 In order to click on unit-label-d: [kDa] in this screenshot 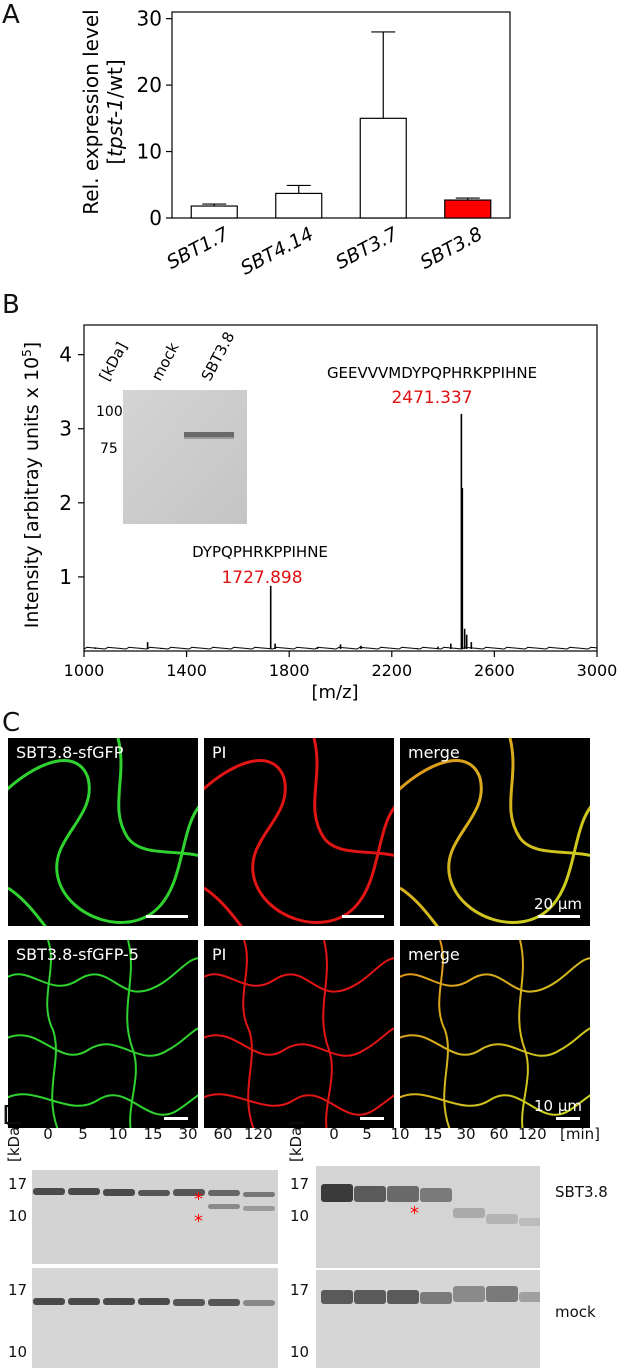, I will do `click(14, 1141)`.